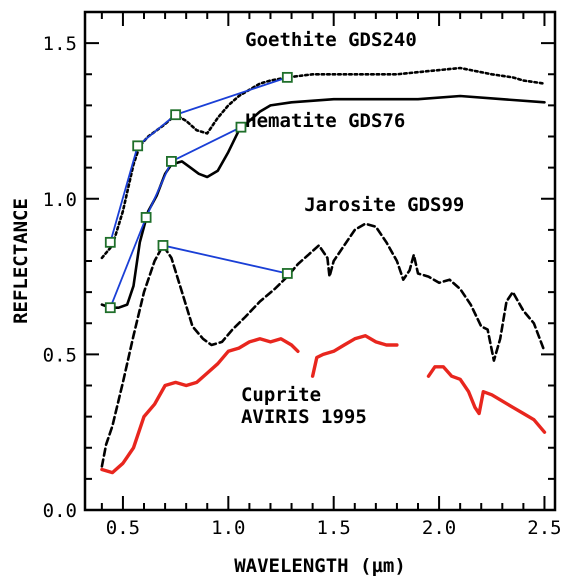 Image resolution: width=570 pixels, height=583 pixels. I want to click on x-tick-label: 2.5, so click(544, 528).